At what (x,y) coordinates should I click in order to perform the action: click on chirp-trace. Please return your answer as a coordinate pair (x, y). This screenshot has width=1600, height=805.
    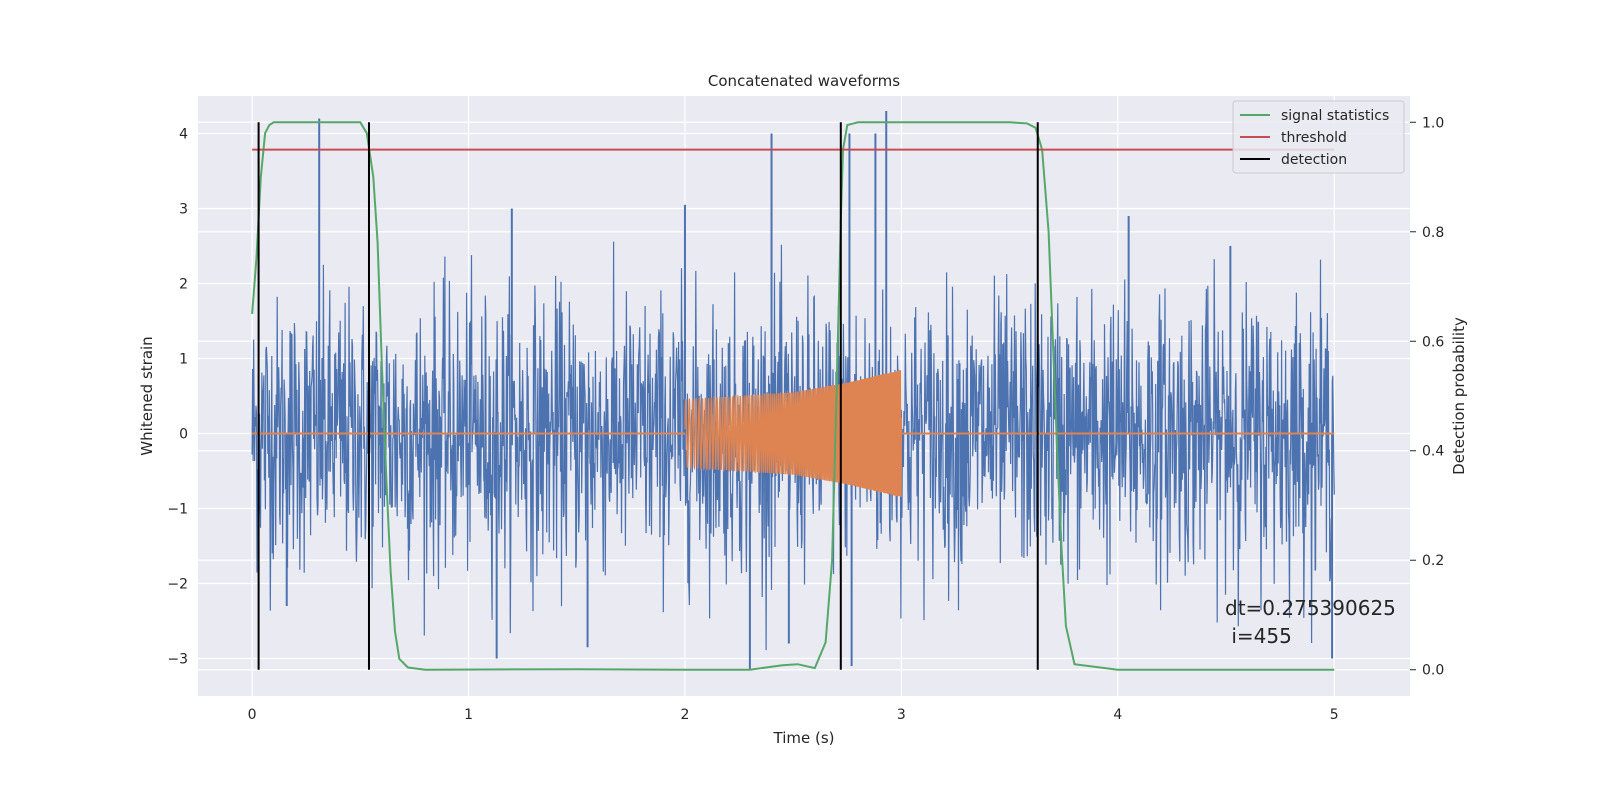
    Looking at the image, I should click on (793, 434).